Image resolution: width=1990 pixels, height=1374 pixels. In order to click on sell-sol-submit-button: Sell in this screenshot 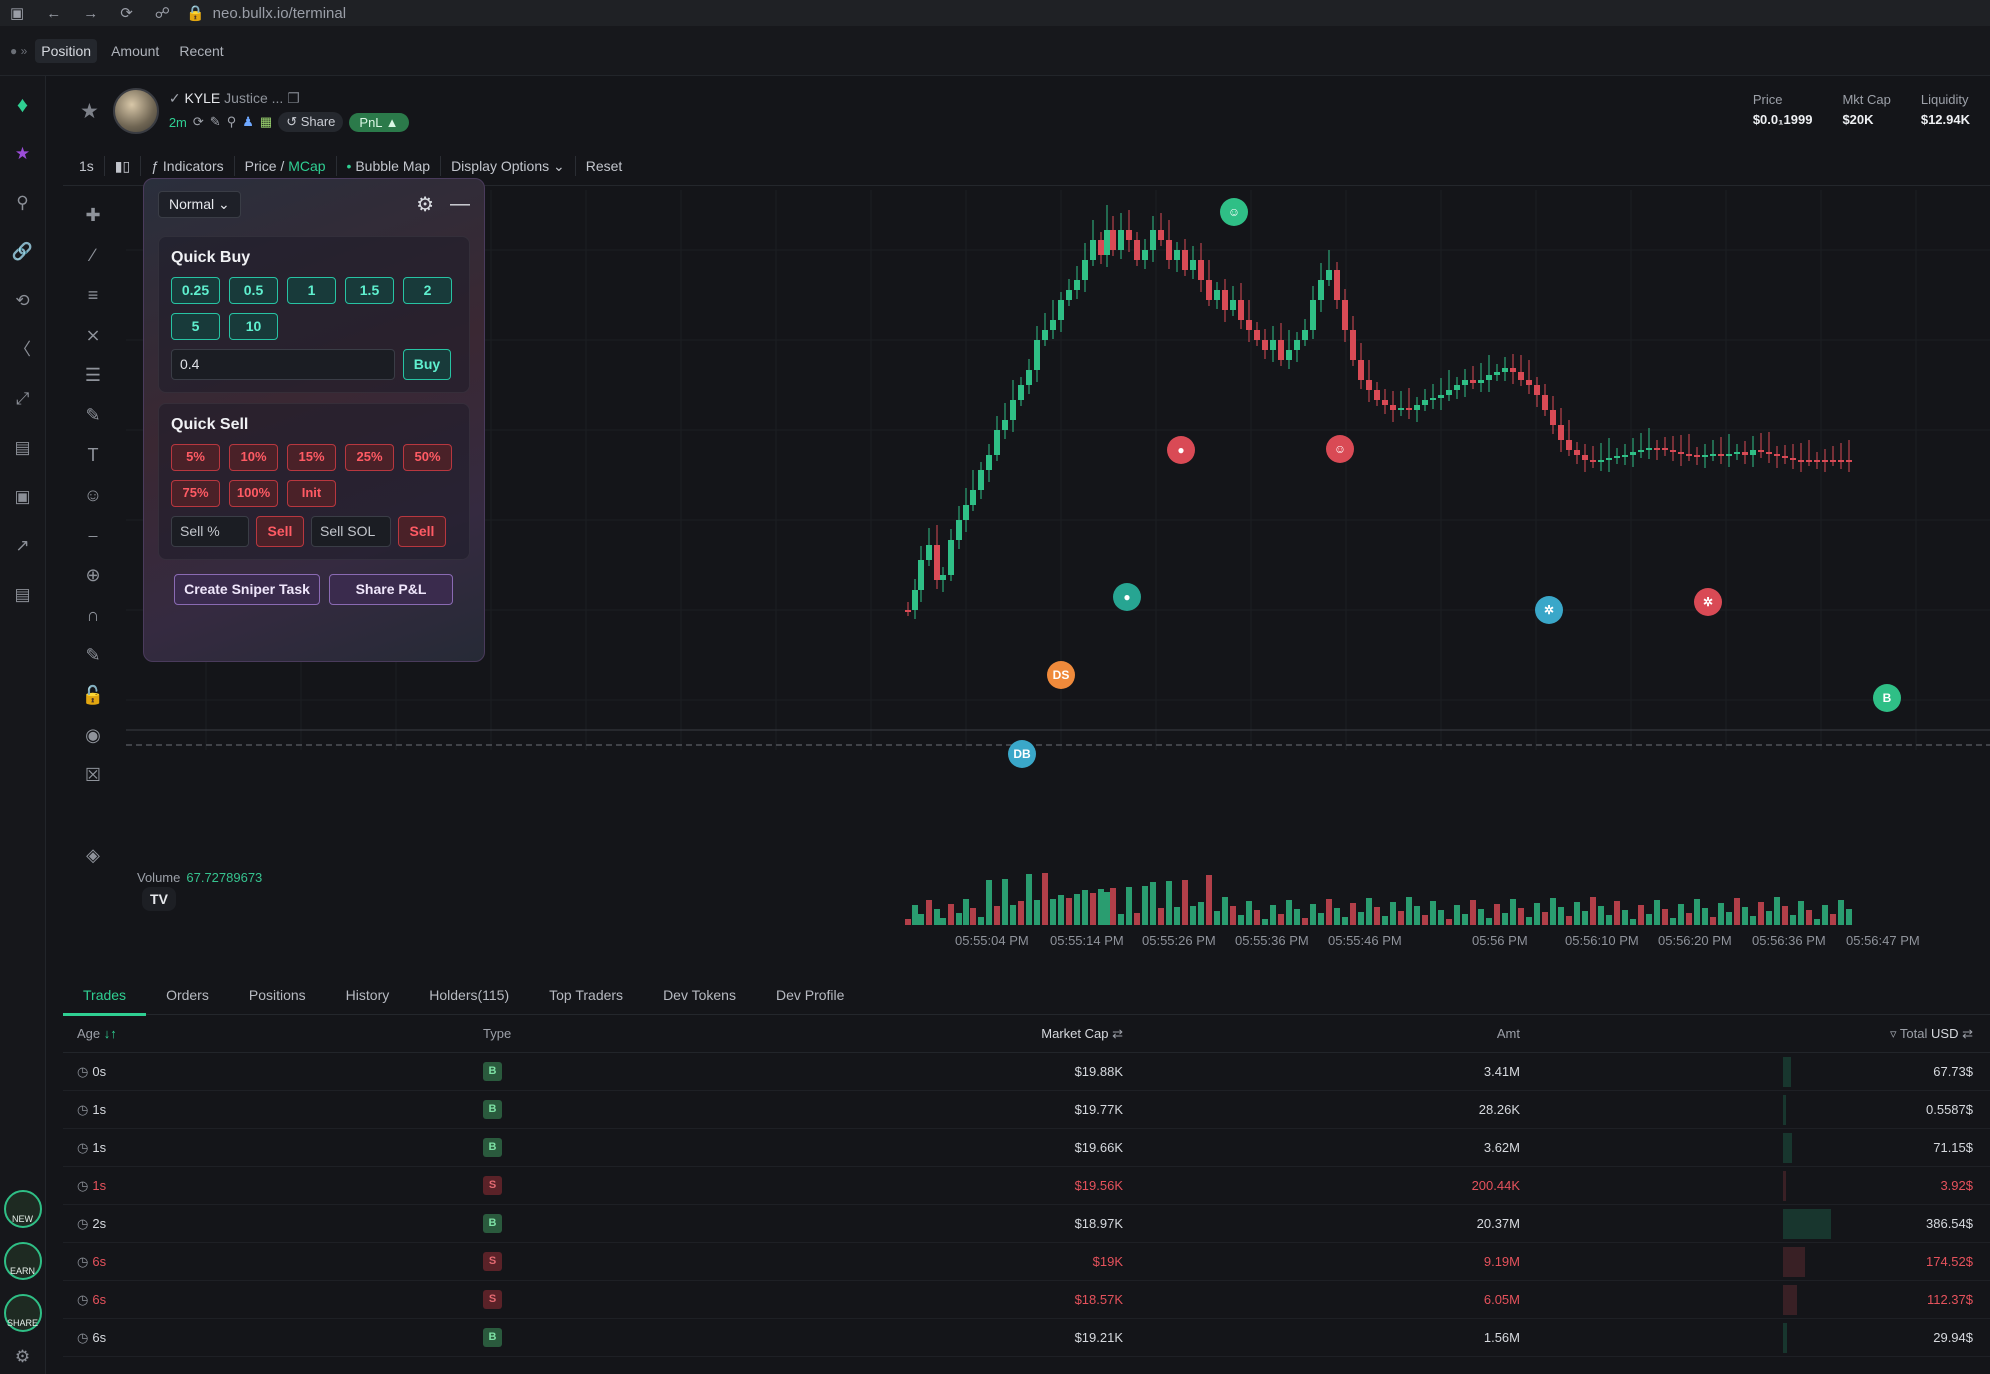, I will do `click(422, 531)`.